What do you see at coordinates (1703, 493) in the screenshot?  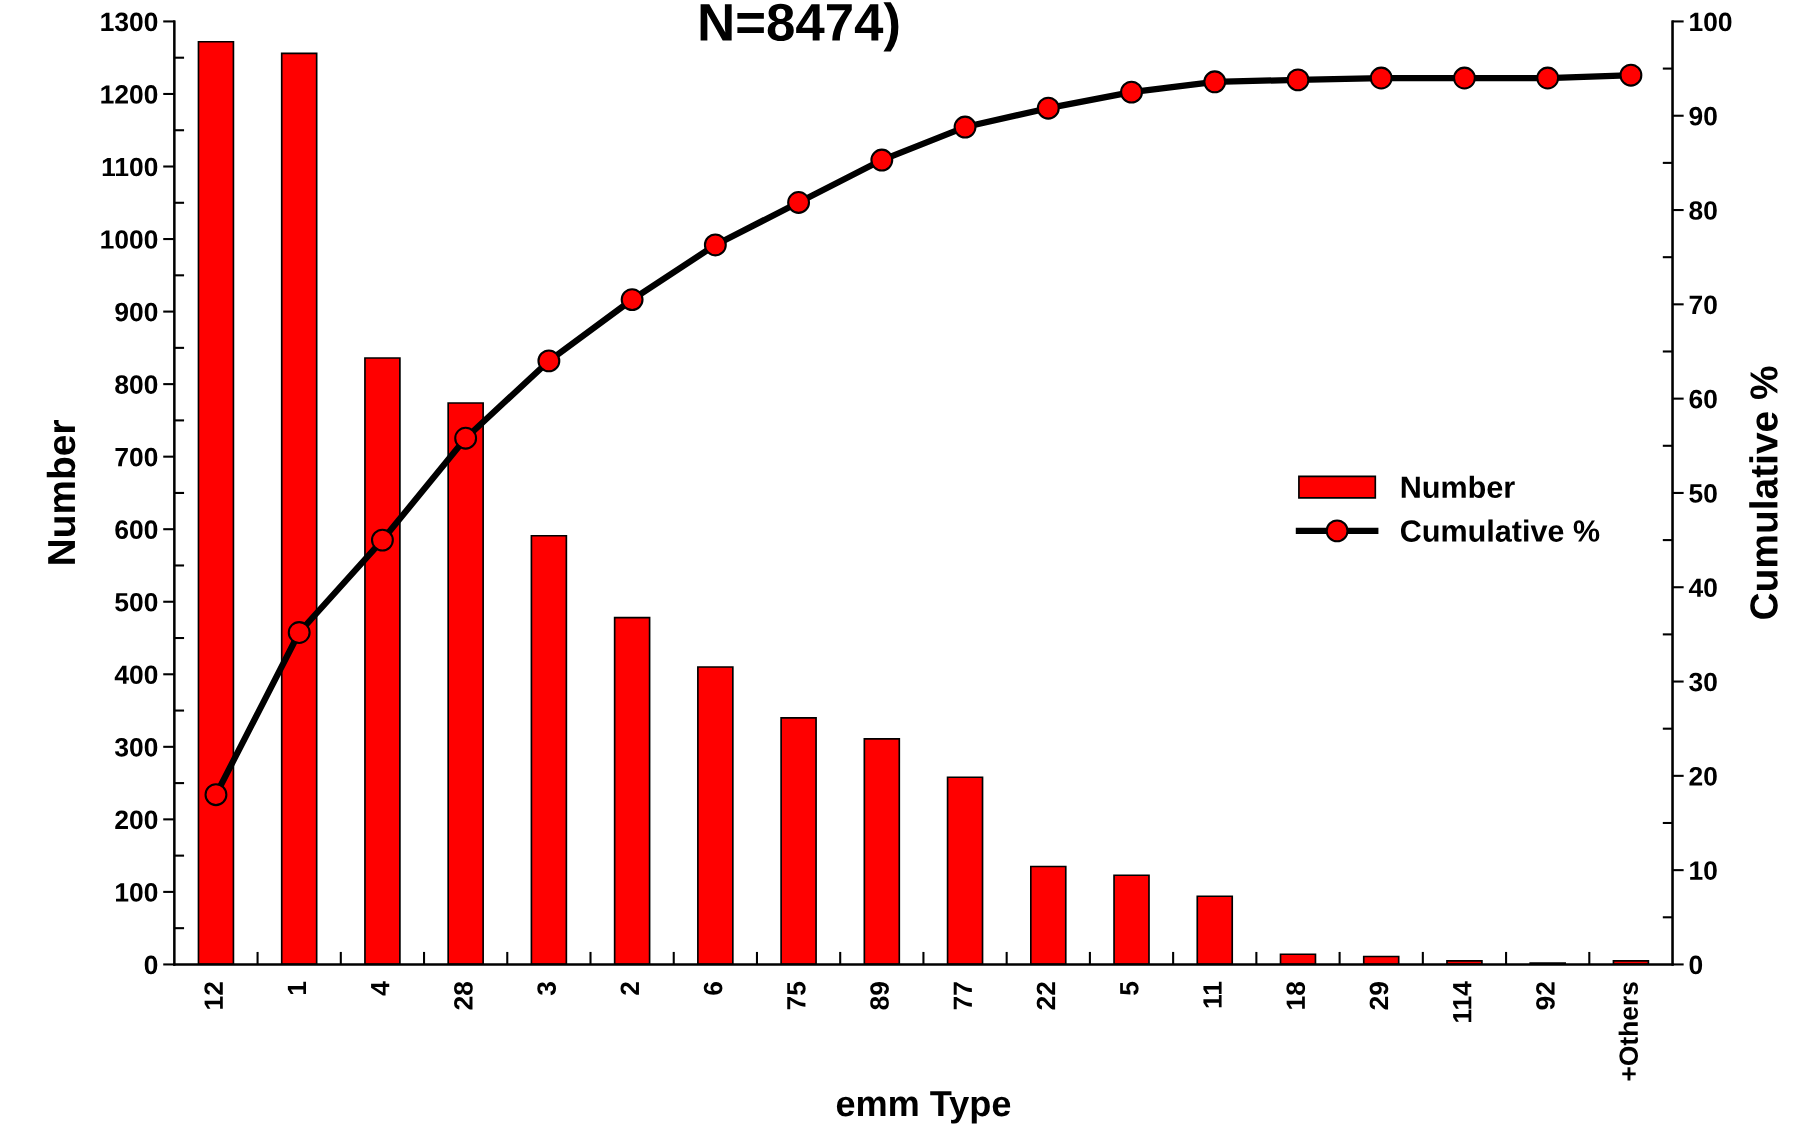 I see `y2-tick-label: 50` at bounding box center [1703, 493].